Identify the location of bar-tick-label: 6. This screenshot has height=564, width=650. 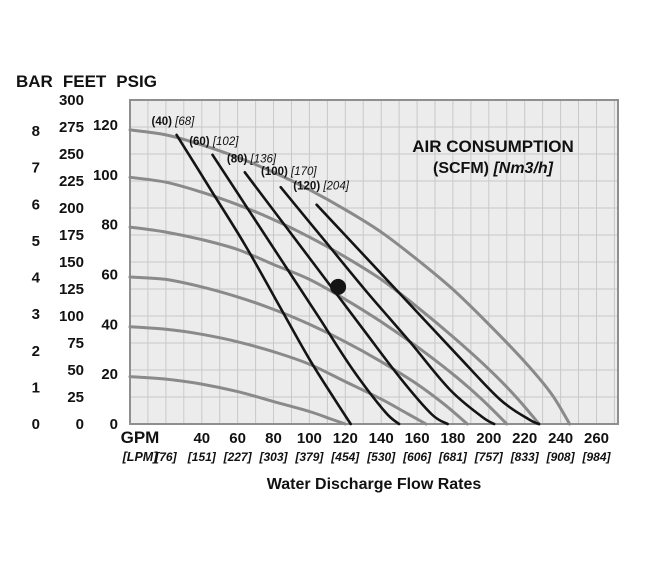
(36, 204).